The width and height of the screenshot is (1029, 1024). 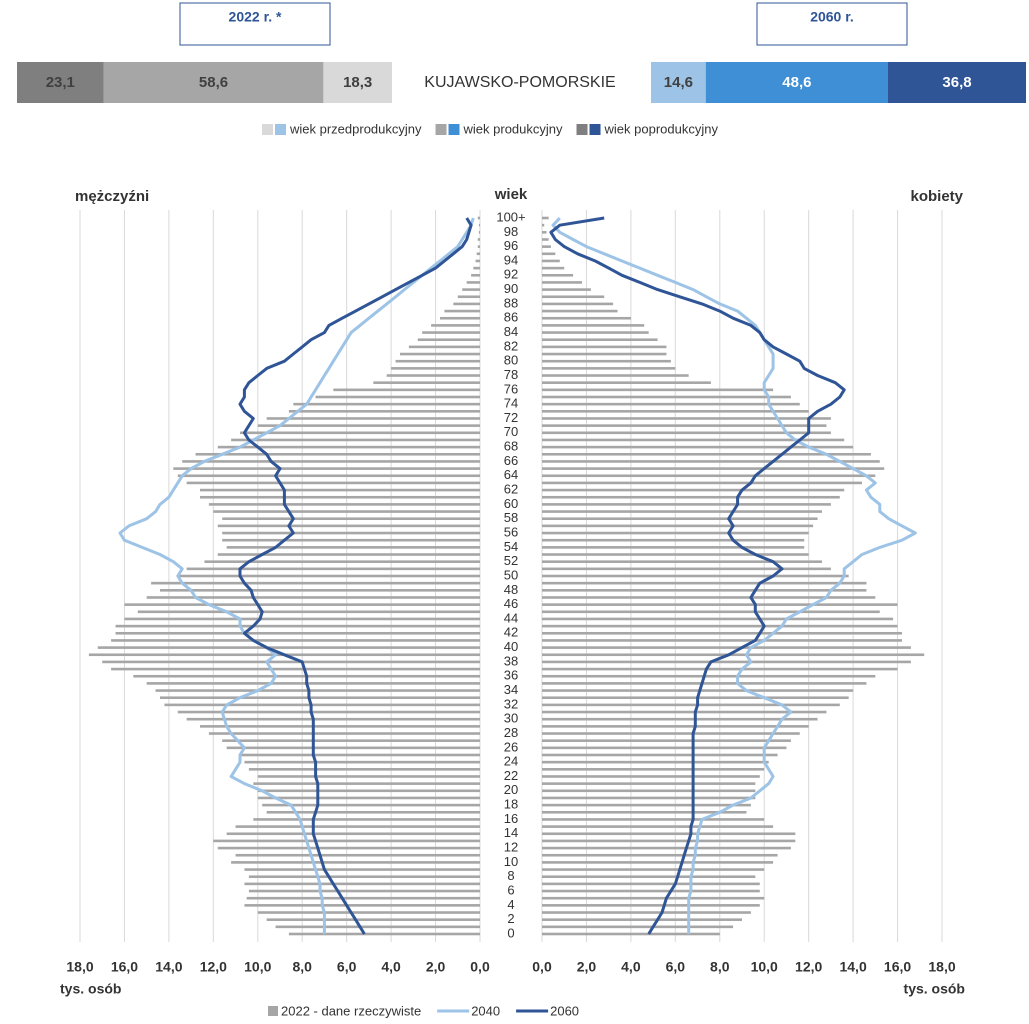 I want to click on legend-label: wiek poprodukcyjny, so click(x=661, y=128).